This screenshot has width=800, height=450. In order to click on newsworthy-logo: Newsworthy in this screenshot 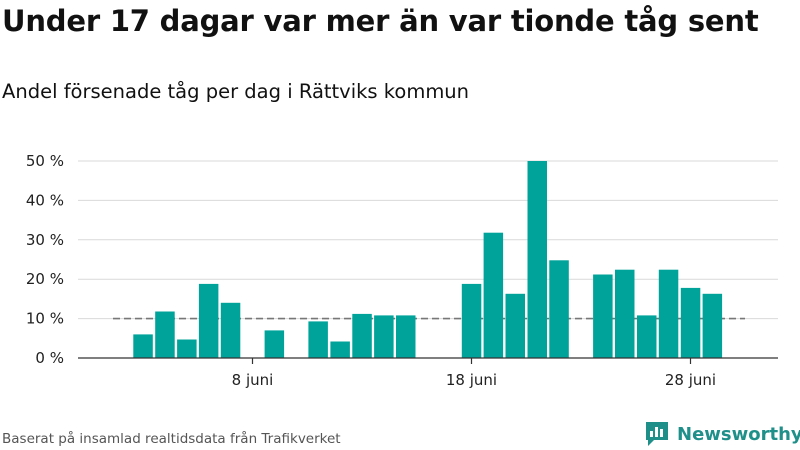, I will do `click(722, 434)`.